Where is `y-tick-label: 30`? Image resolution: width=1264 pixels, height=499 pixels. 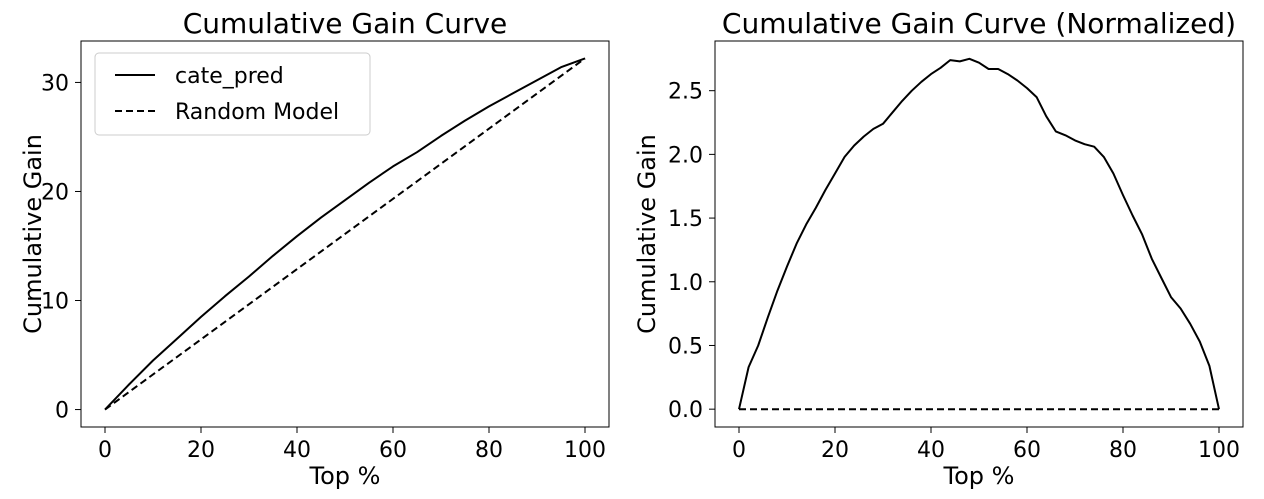
y-tick-label: 30 is located at coordinates (55, 83).